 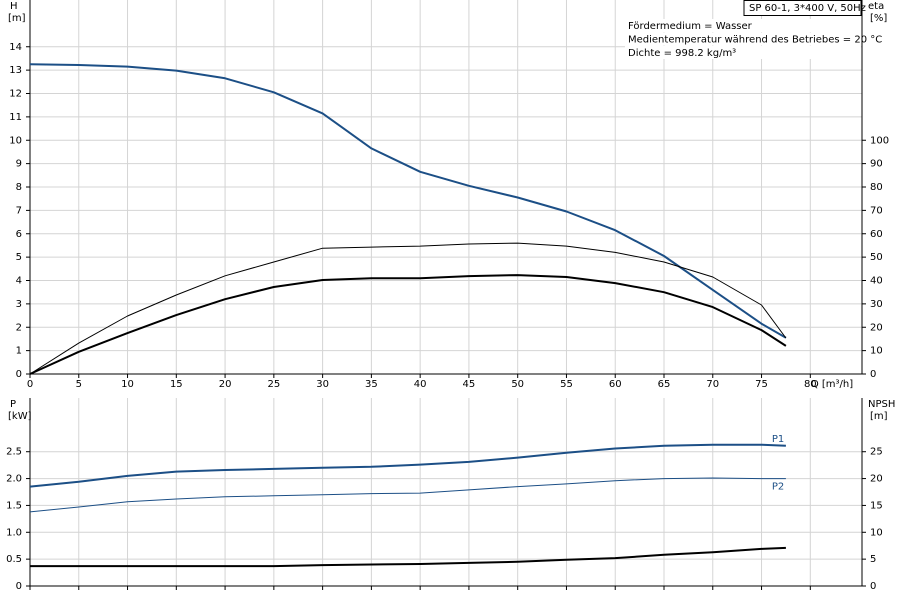 What do you see at coordinates (876, 6) in the screenshot?
I see `y2-axis-title: eta` at bounding box center [876, 6].